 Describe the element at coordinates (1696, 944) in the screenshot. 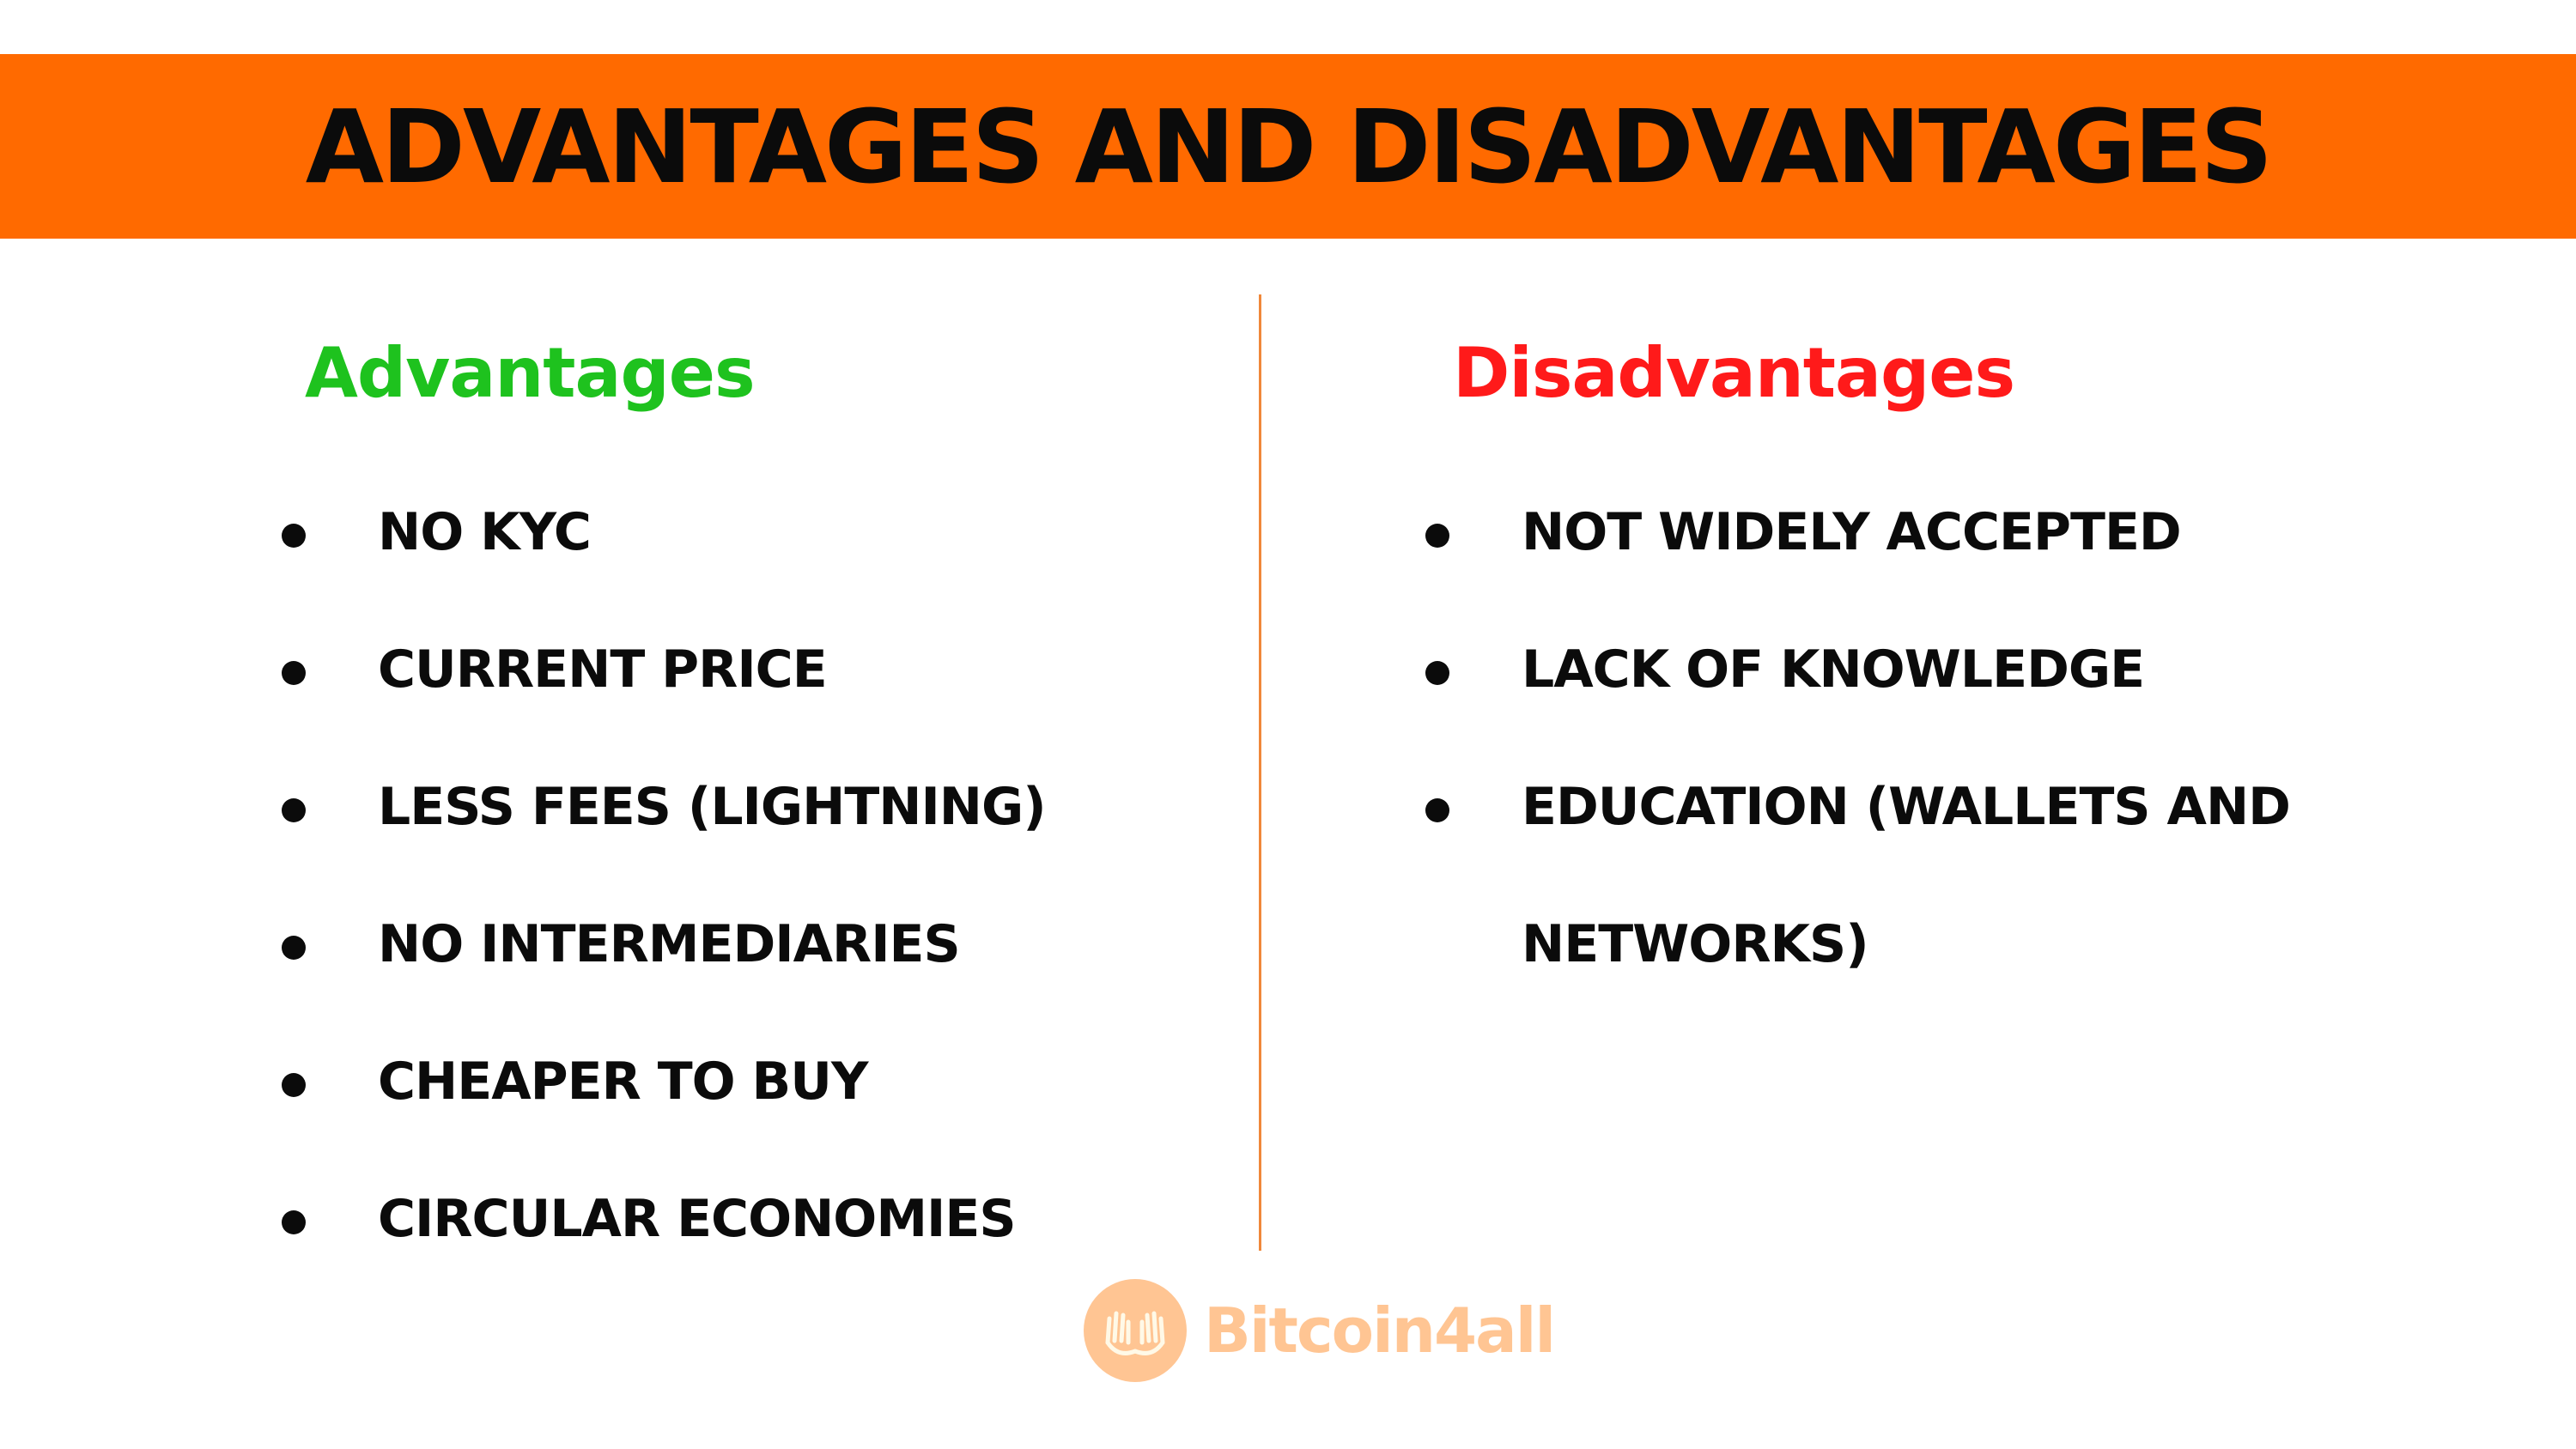

I see `disadvantage-item-continuation: NETWORKS)` at that location.